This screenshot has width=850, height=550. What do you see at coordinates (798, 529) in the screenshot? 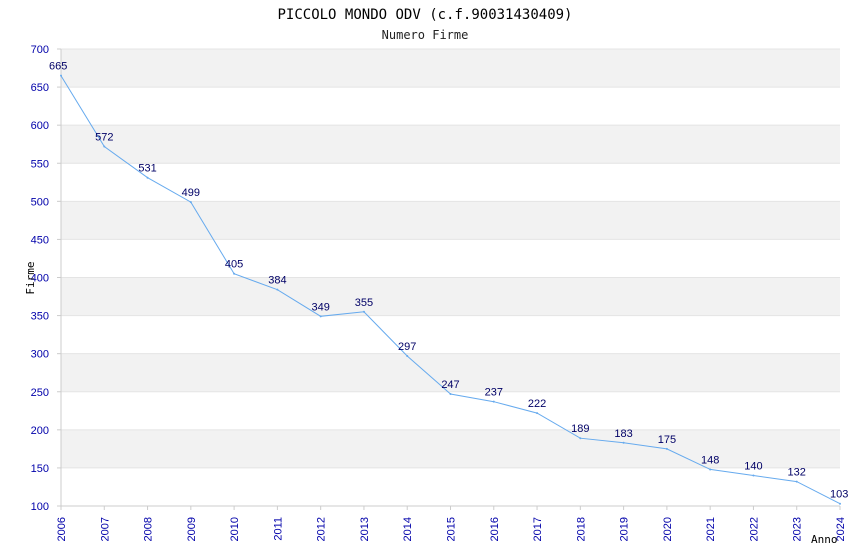
I see `x-tick-label: 2023` at bounding box center [798, 529].